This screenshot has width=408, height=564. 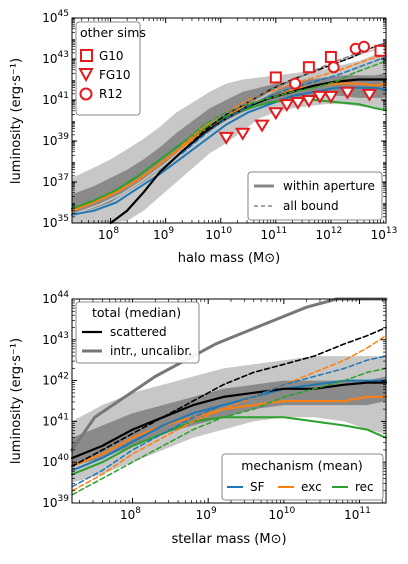 I want to click on legend-mechanism: mechanism (mean) SF exc rec, so click(x=302, y=477).